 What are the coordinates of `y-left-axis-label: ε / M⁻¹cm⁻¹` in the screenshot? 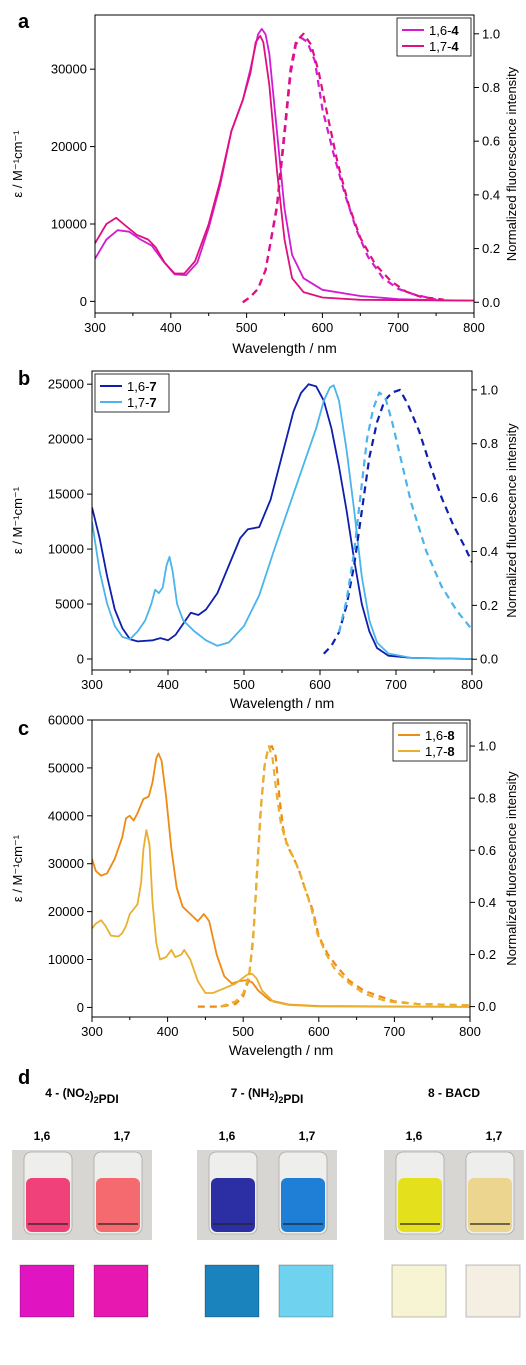 It's located at (17, 520).